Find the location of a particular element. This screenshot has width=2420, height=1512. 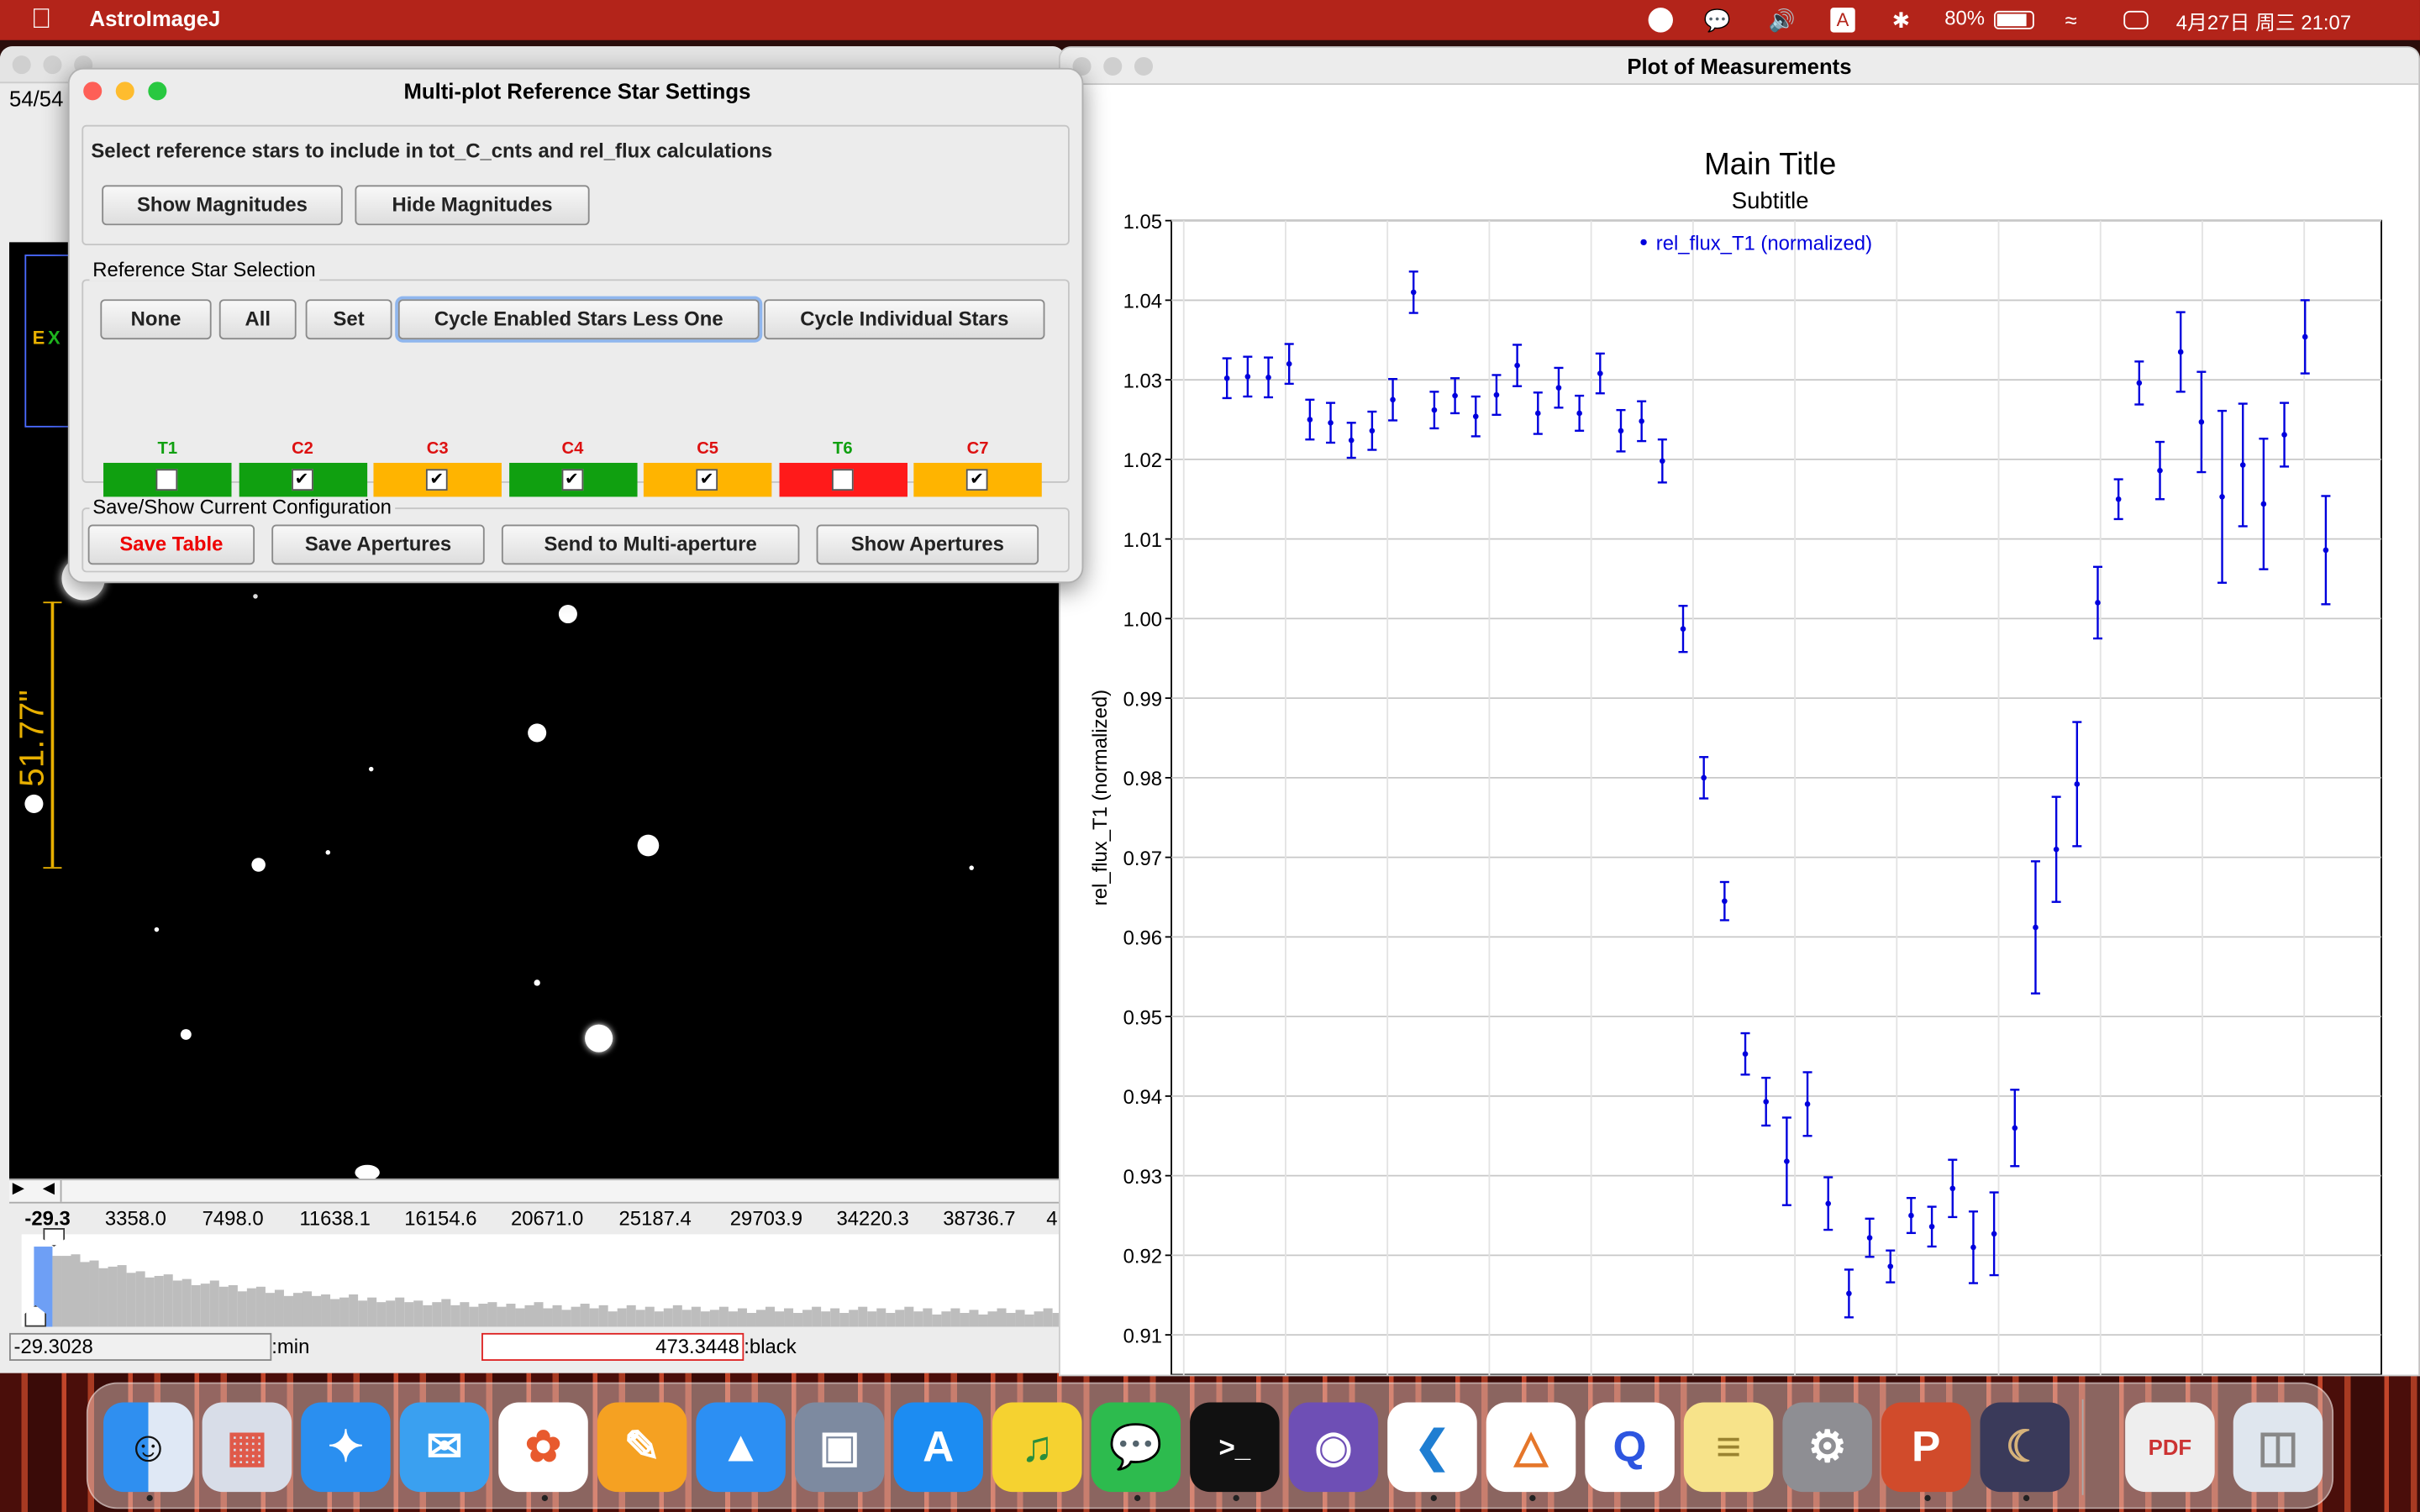

hide-magnitudes-button: Hide Magnitudes is located at coordinates (472, 205).